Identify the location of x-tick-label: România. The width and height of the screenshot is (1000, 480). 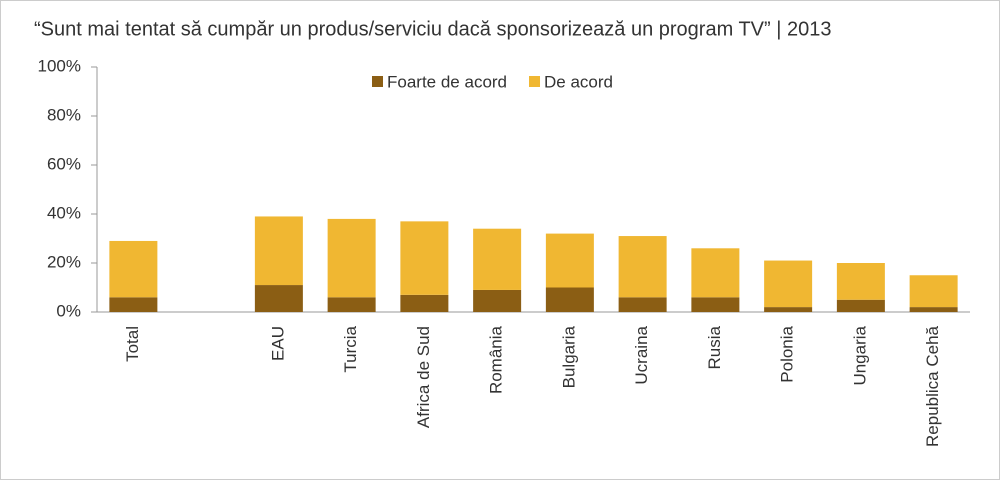
(496, 359).